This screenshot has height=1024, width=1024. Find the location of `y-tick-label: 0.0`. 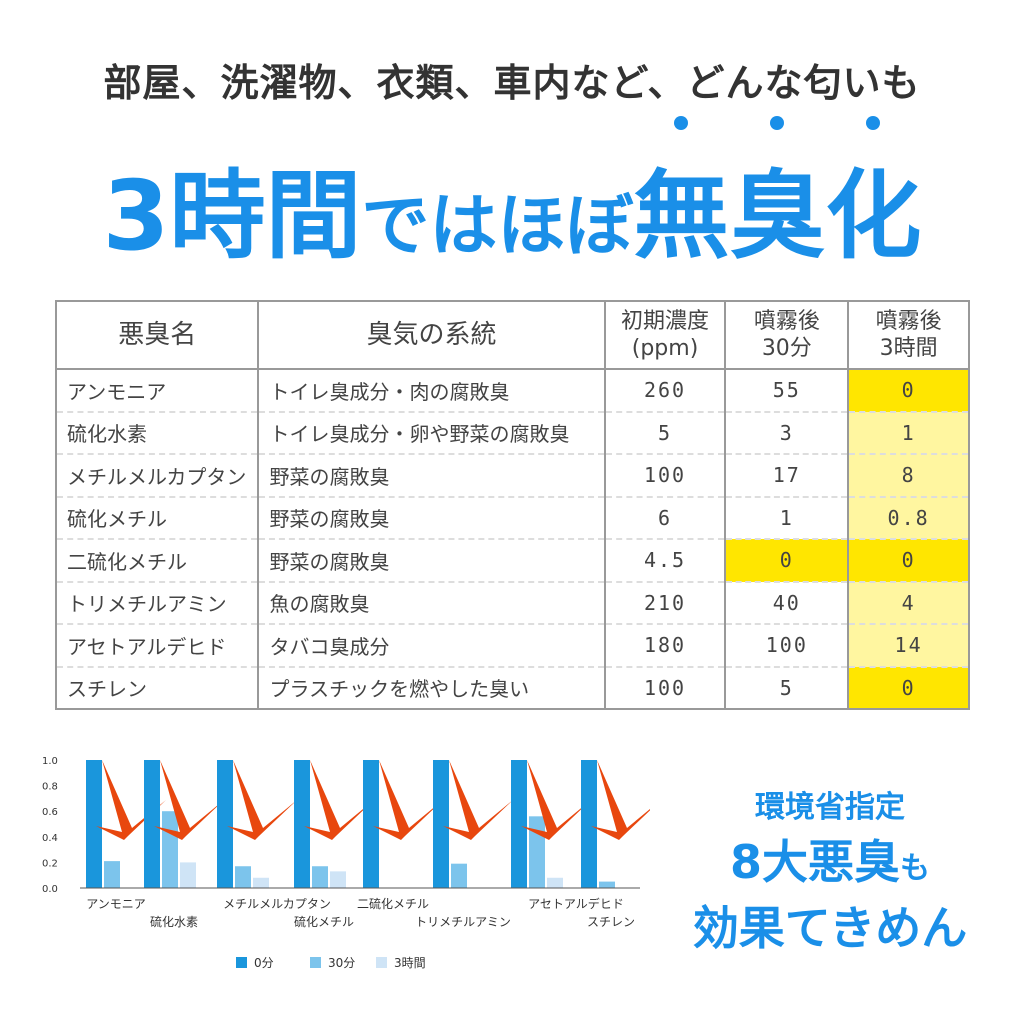

y-tick-label: 0.0 is located at coordinates (50, 889).